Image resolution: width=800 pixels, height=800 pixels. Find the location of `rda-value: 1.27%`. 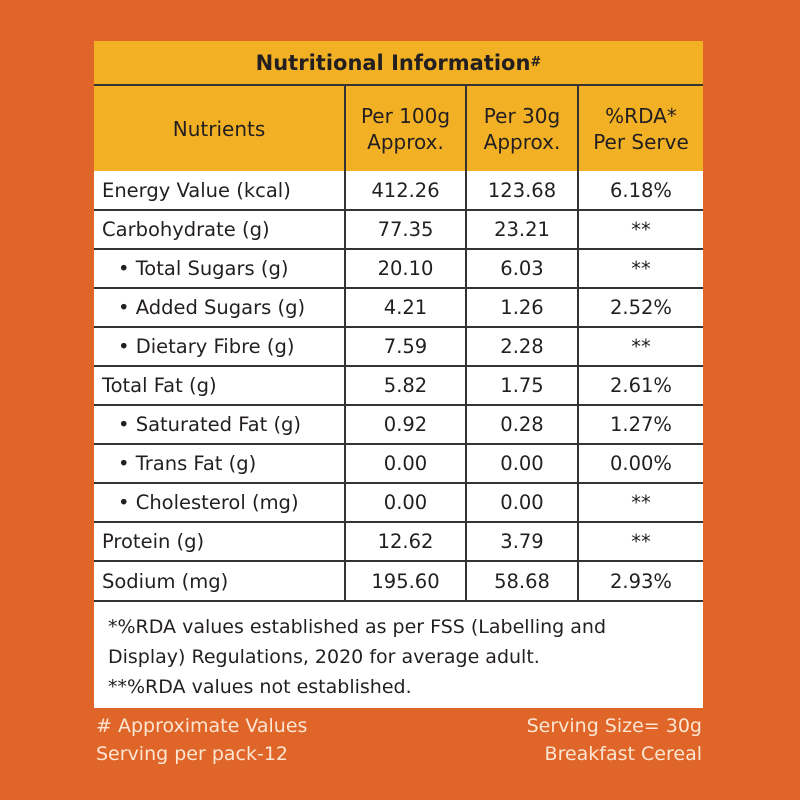

rda-value: 1.27% is located at coordinates (640, 424).